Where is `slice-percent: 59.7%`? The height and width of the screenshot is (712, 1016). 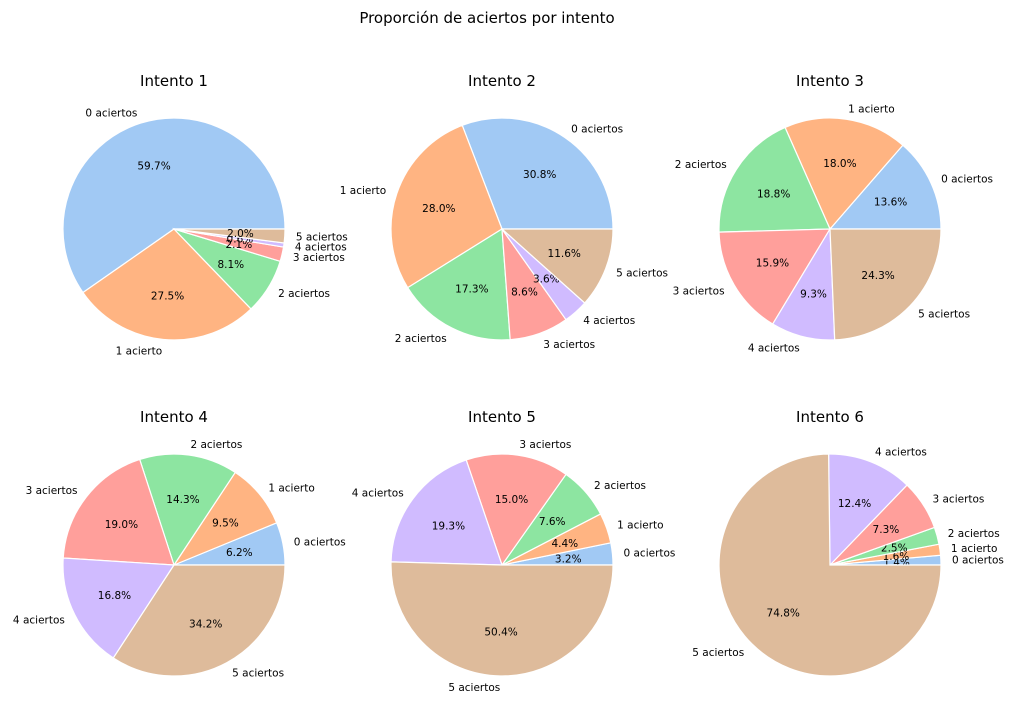 slice-percent: 59.7% is located at coordinates (153, 166).